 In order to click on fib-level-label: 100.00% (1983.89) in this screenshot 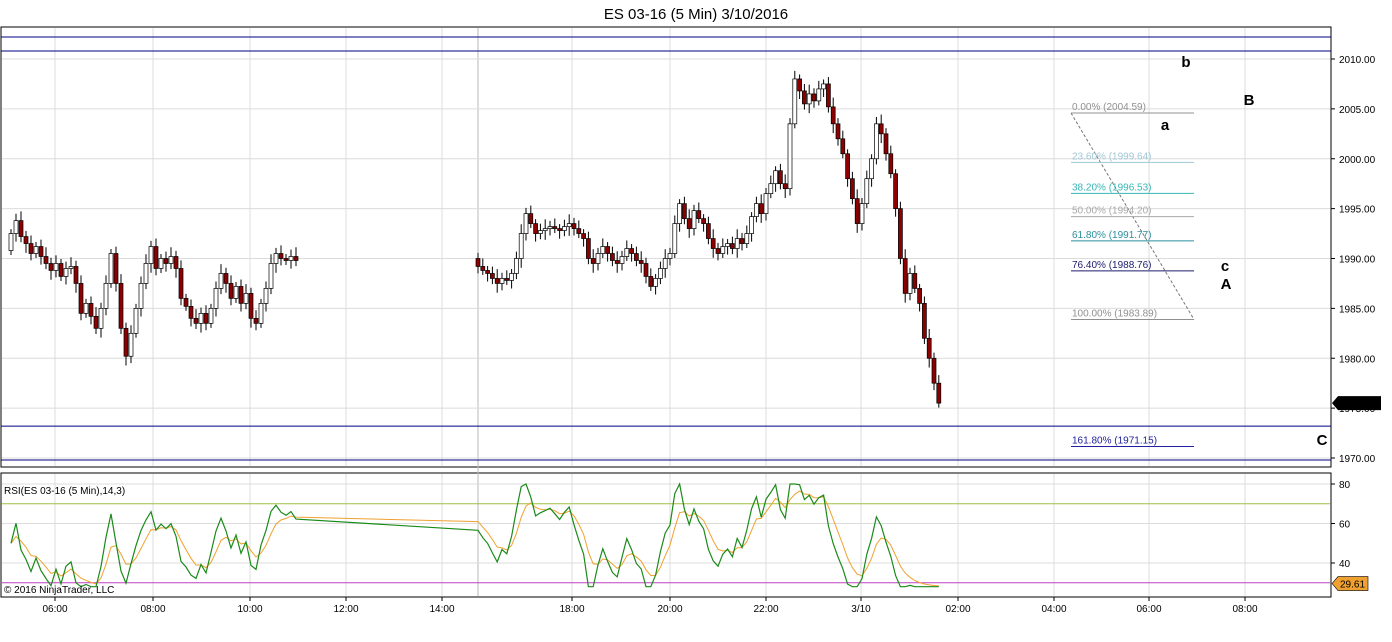, I will do `click(1114, 313)`.